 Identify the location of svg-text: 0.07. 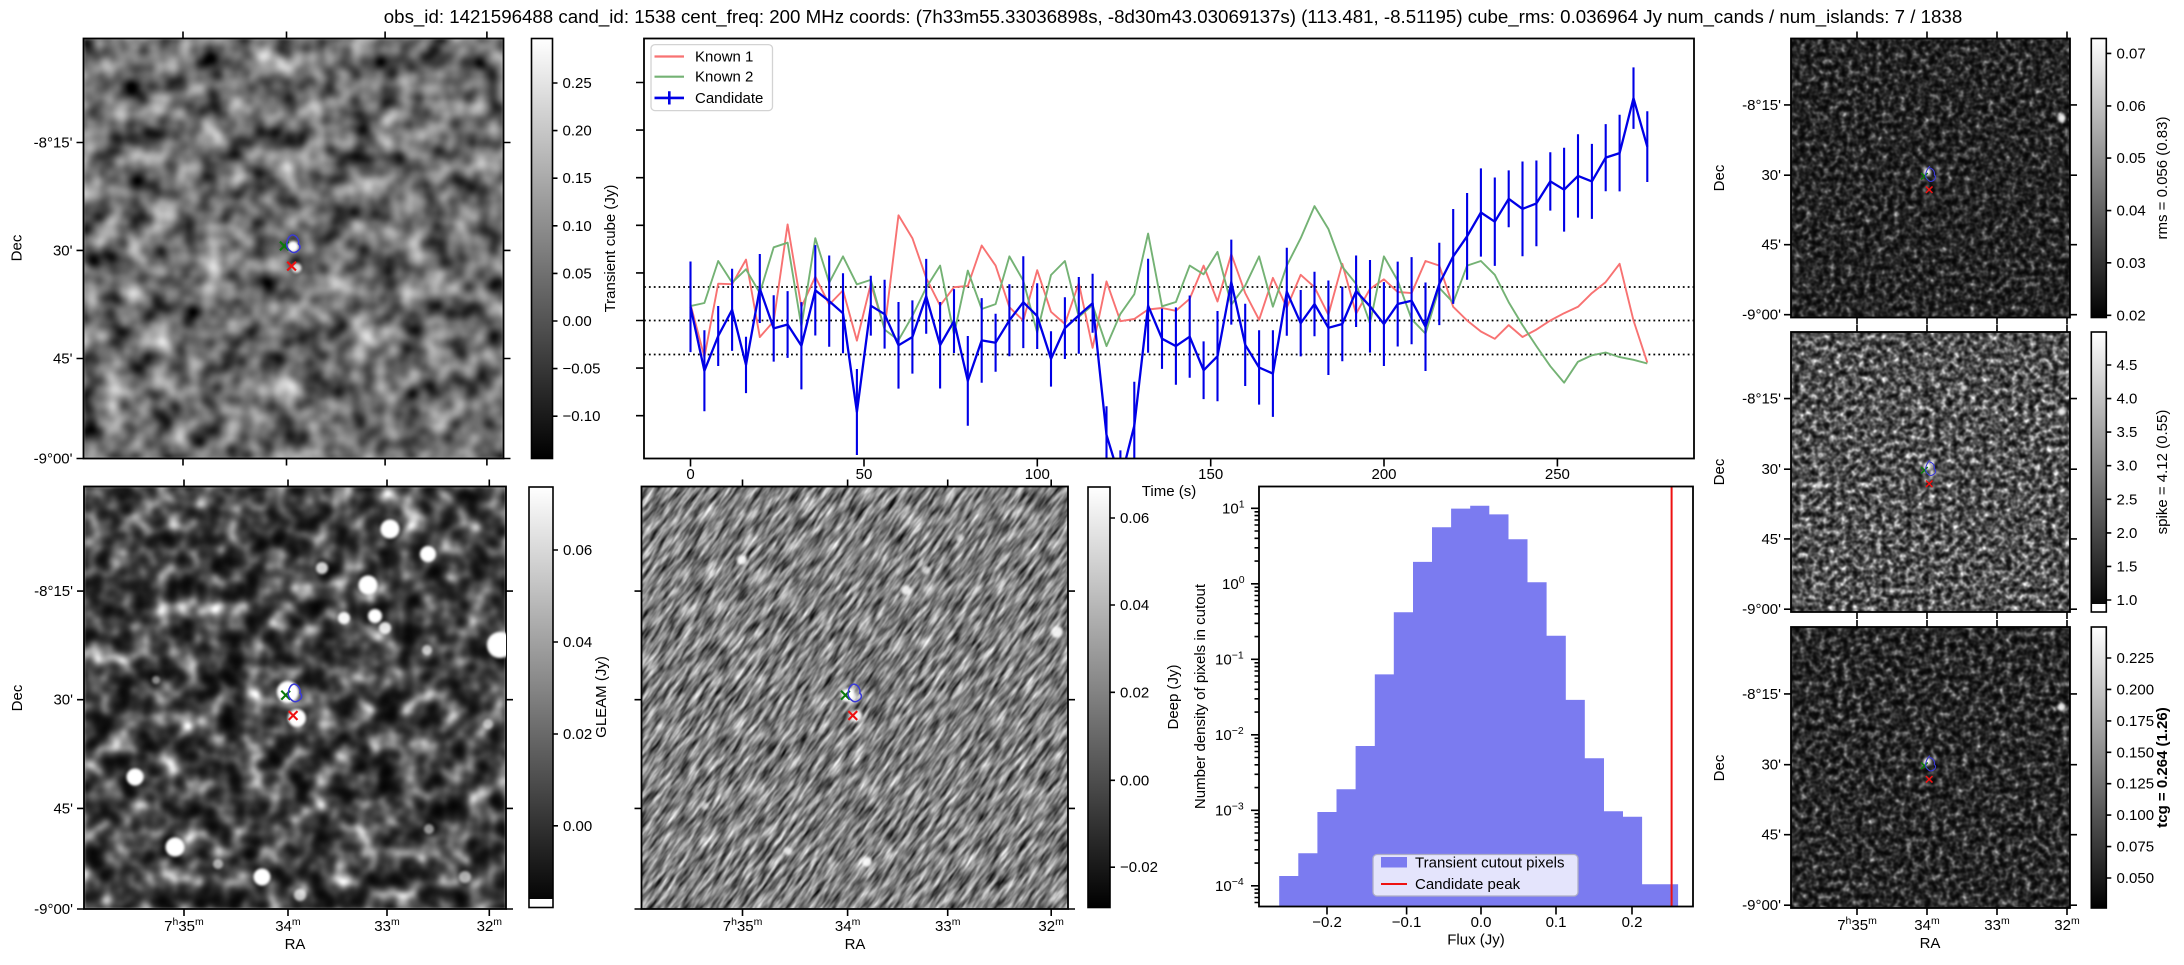
(2131, 53).